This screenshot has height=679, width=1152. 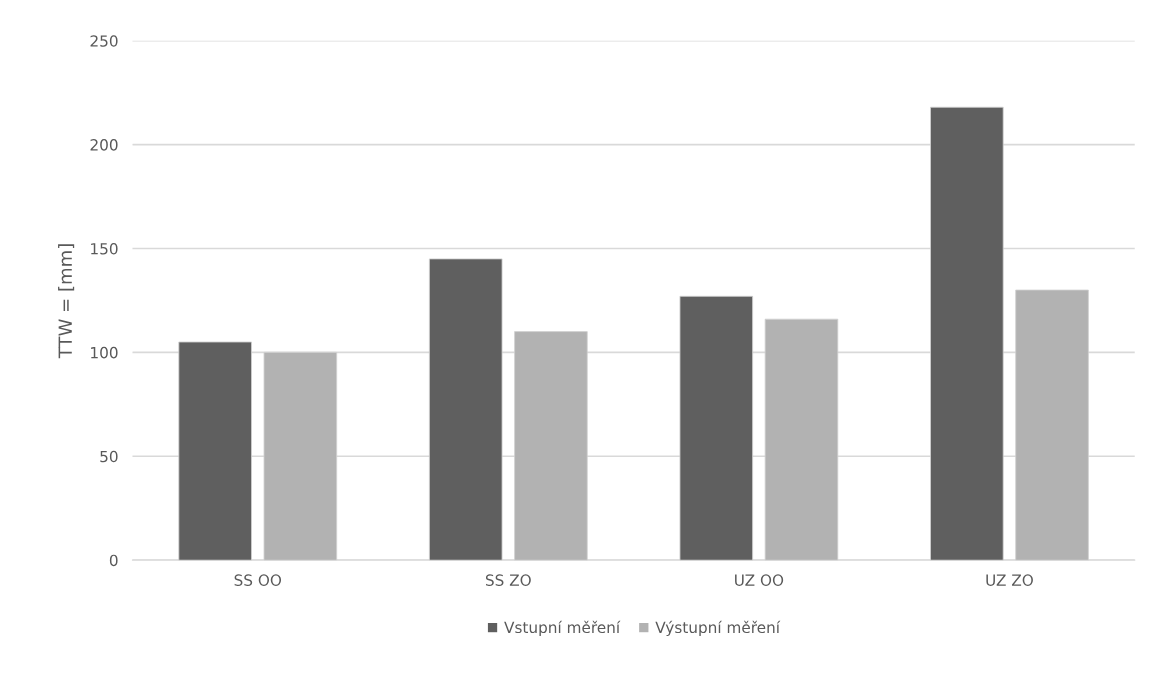 What do you see at coordinates (562, 628) in the screenshot?
I see `legend-label: Vstupní měření` at bounding box center [562, 628].